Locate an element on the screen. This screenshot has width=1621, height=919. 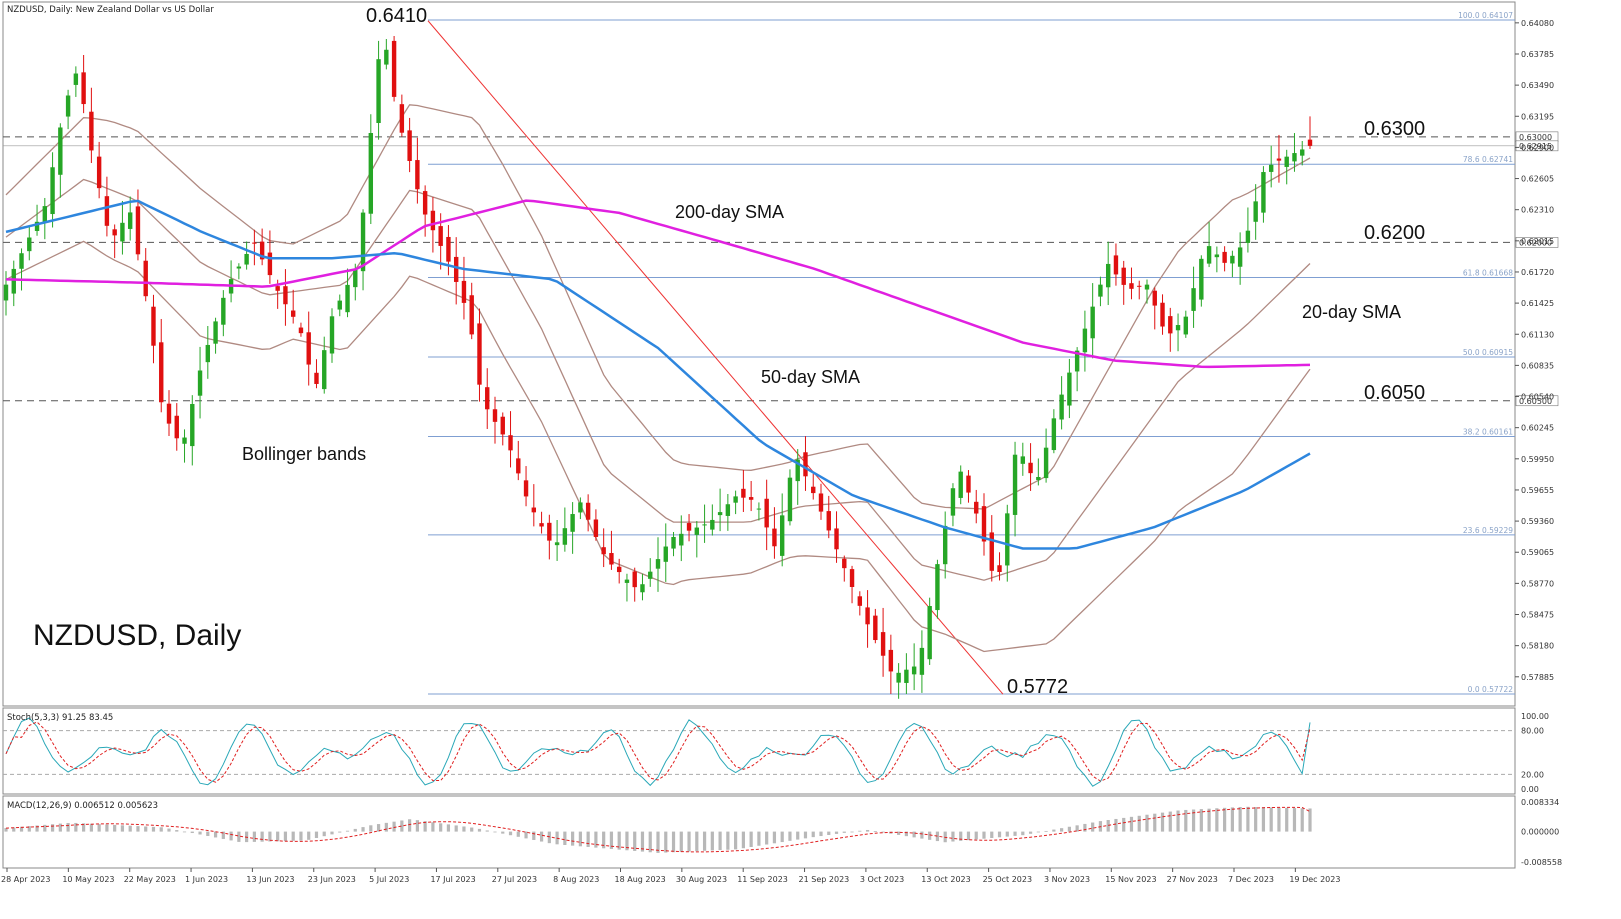
stoch-tick-label: 0.00 is located at coordinates (1530, 789).